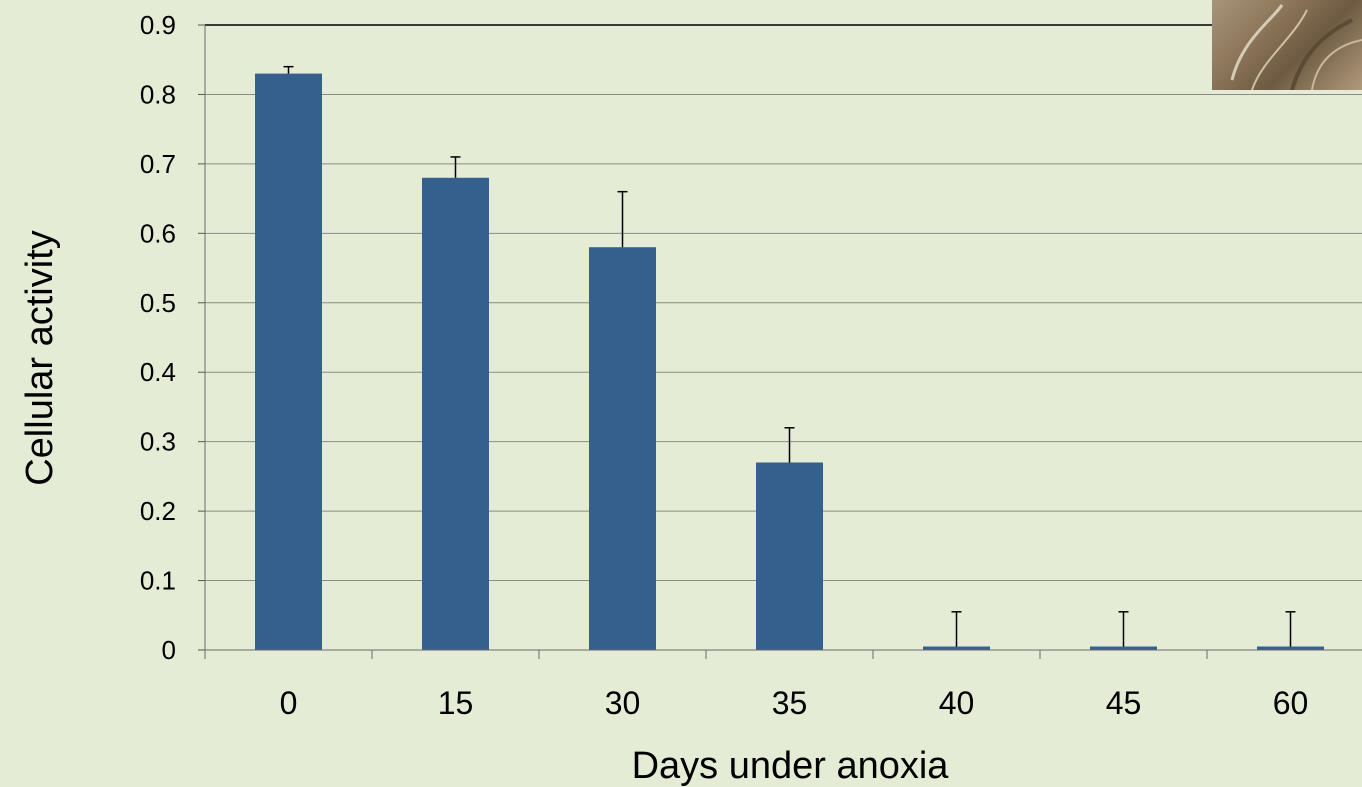 Image resolution: width=1362 pixels, height=787 pixels. What do you see at coordinates (158, 372) in the screenshot?
I see `y-tick-label: 0.4` at bounding box center [158, 372].